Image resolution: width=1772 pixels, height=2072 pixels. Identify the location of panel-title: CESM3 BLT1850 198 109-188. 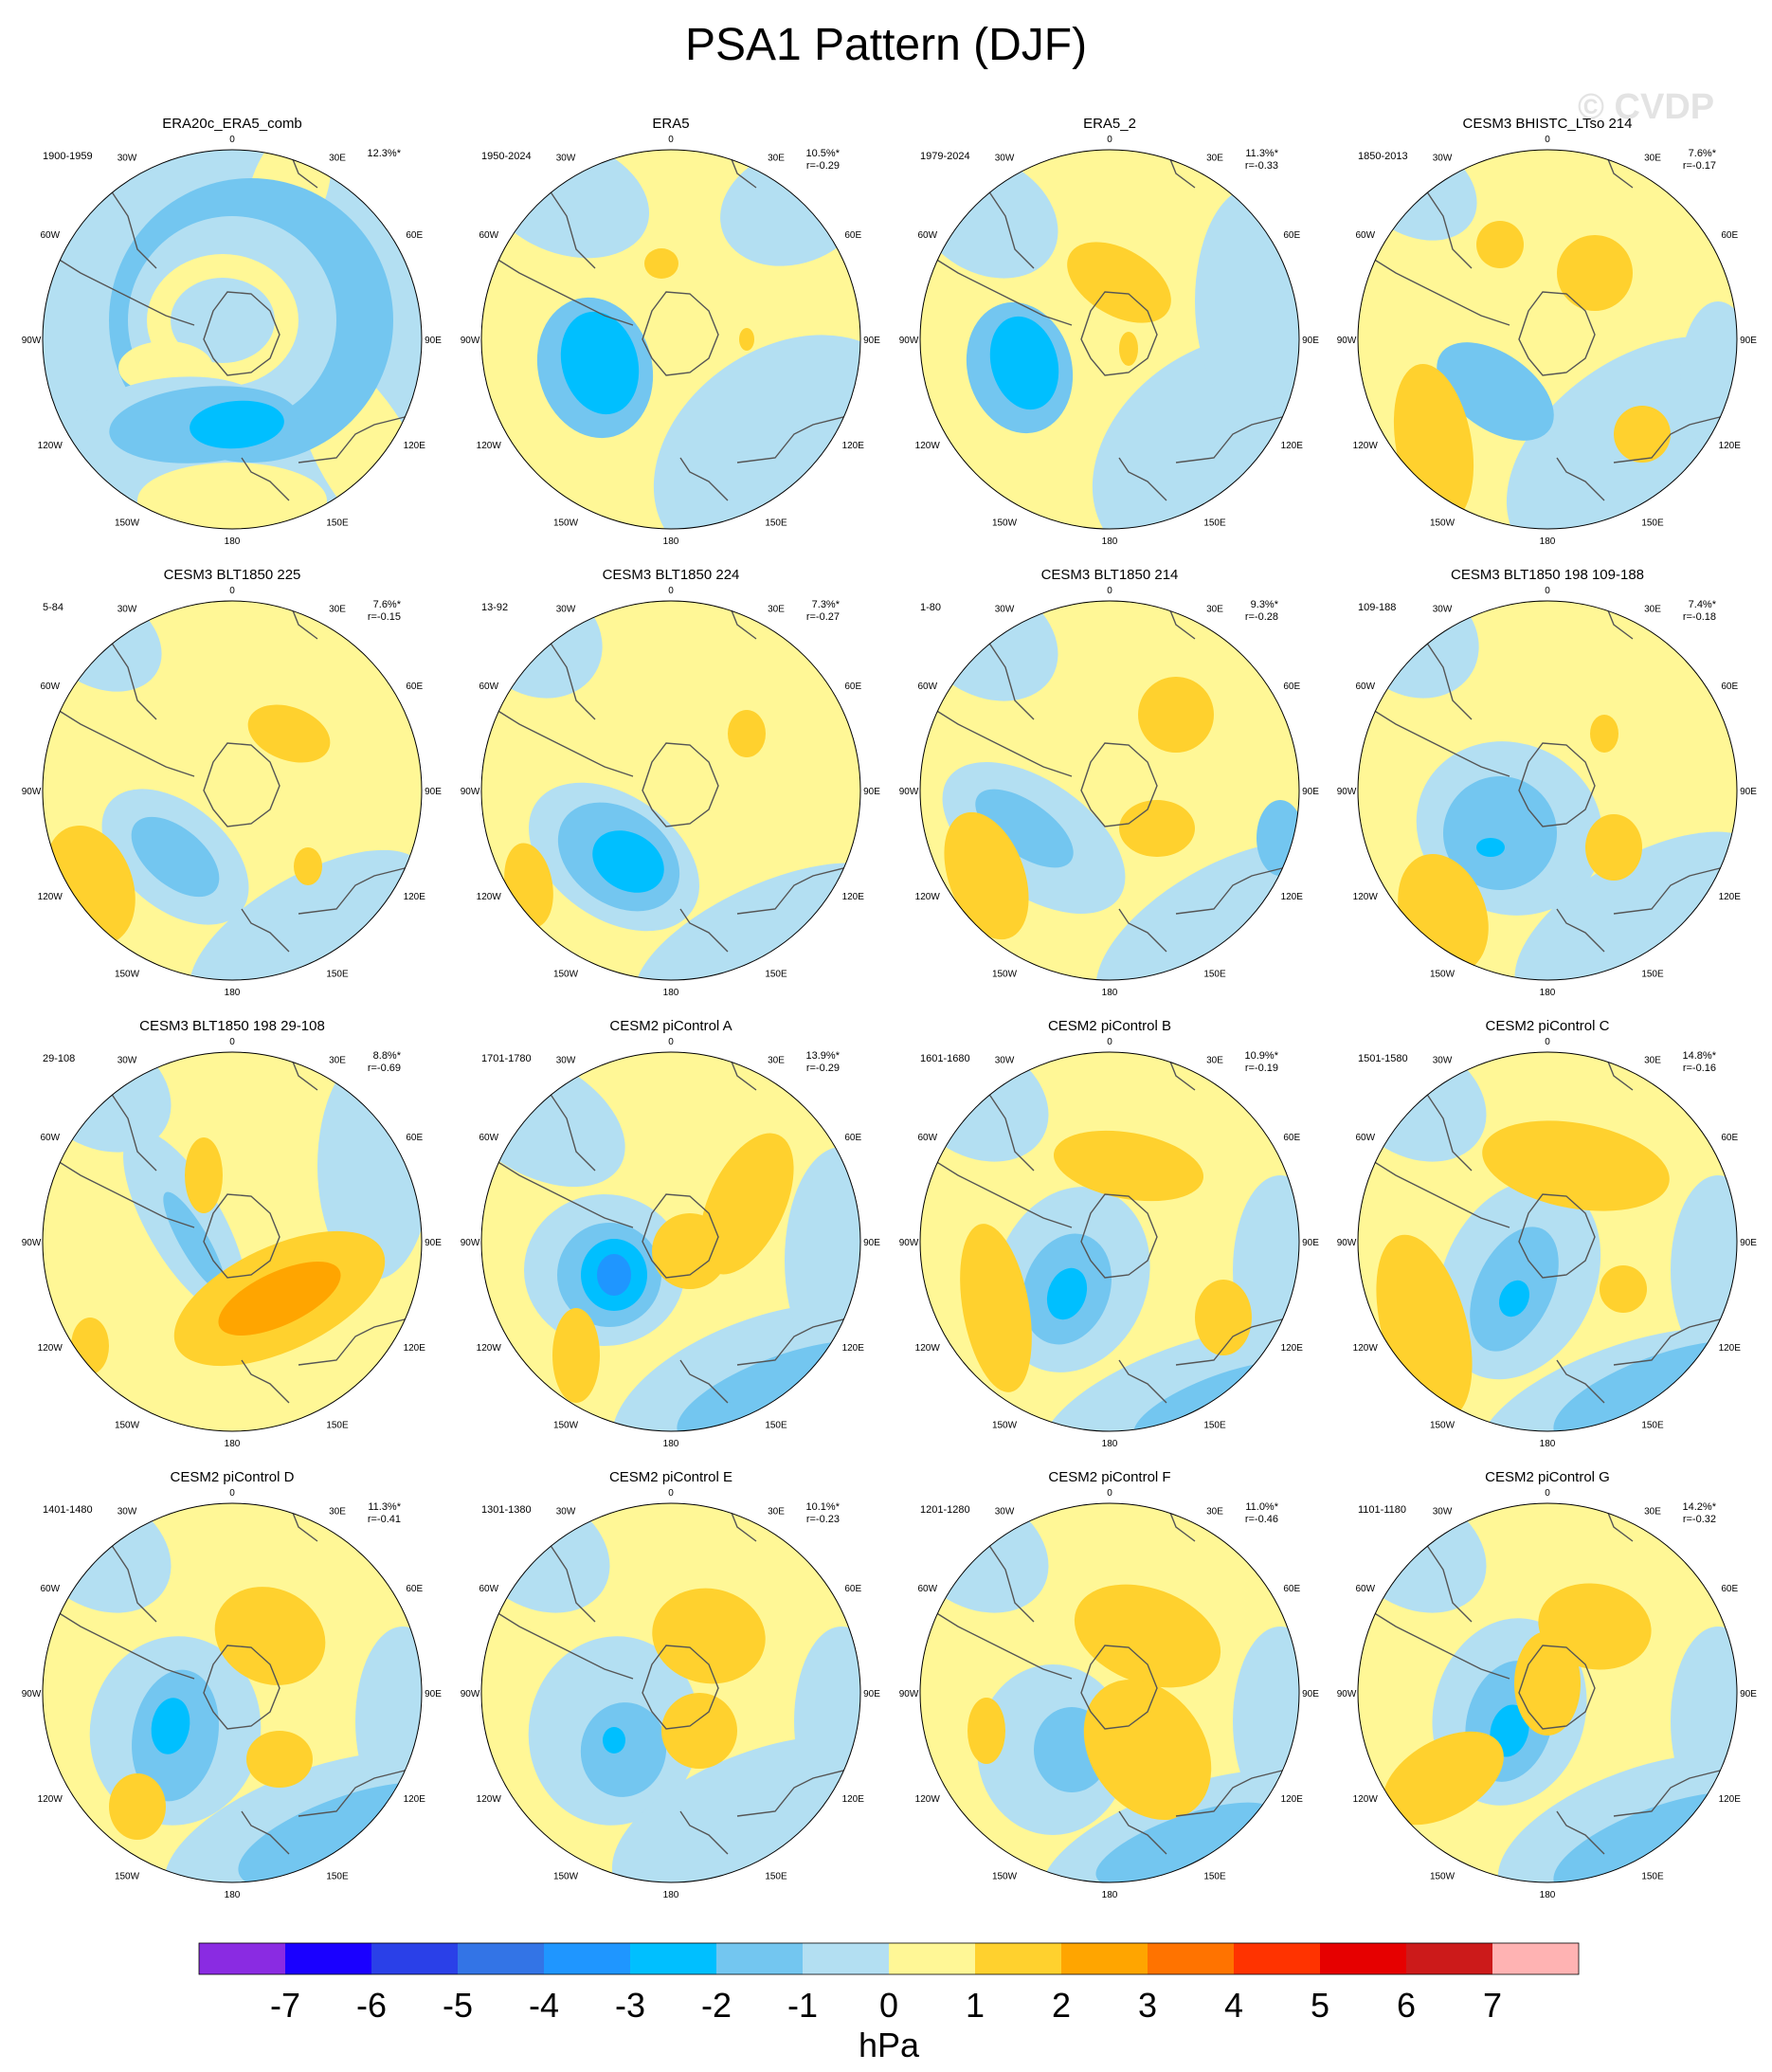
(1547, 575).